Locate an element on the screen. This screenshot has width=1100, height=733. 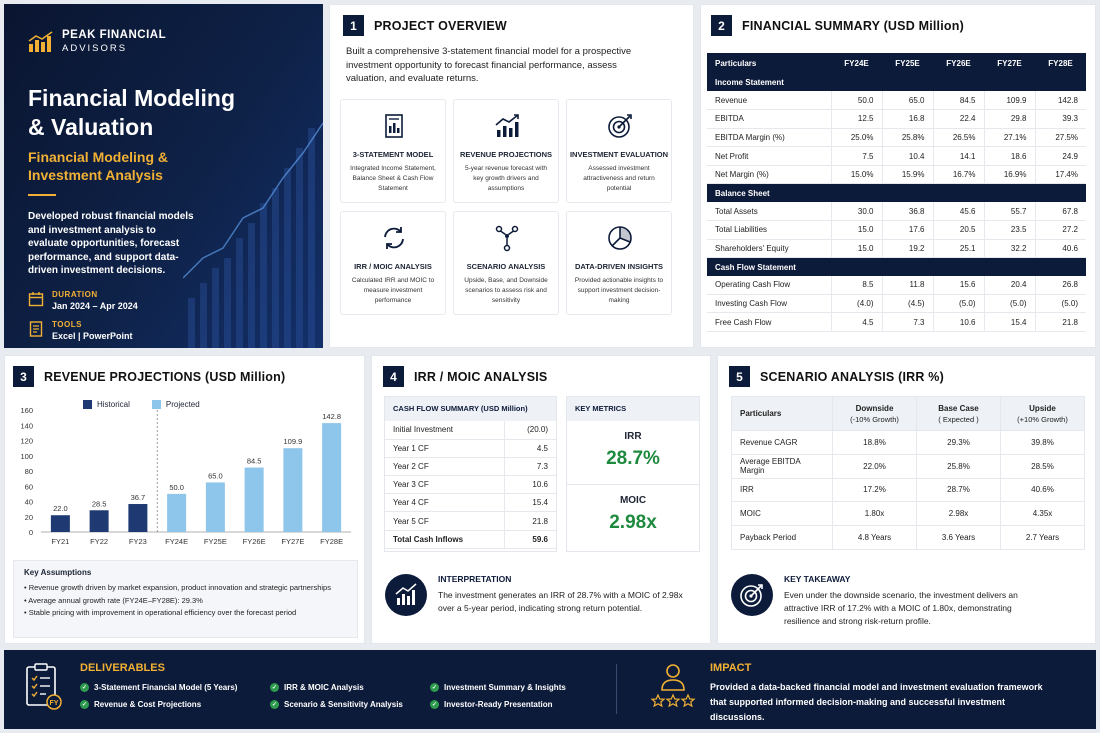
document-chart-icon is located at coordinates (394, 126).